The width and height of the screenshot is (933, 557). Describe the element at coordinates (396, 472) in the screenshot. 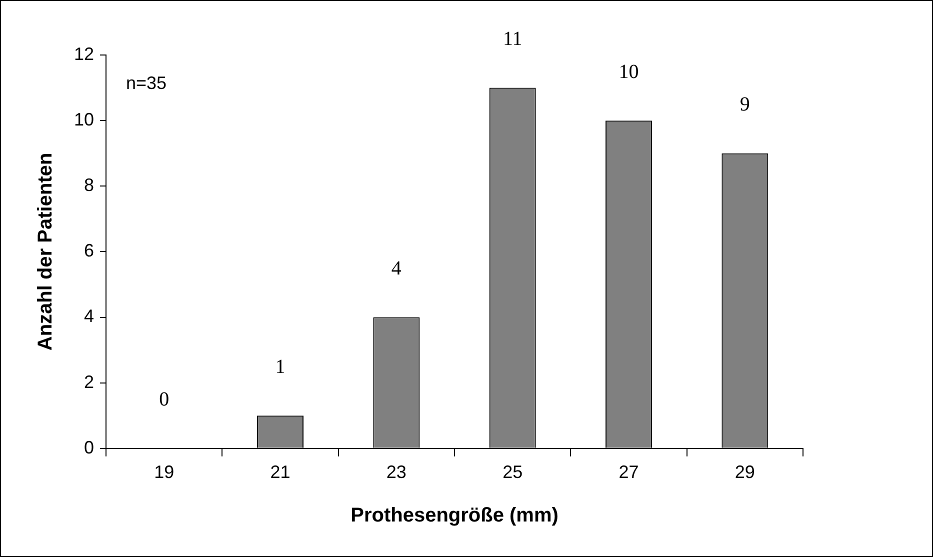

I see `x-tick-label: 23` at that location.